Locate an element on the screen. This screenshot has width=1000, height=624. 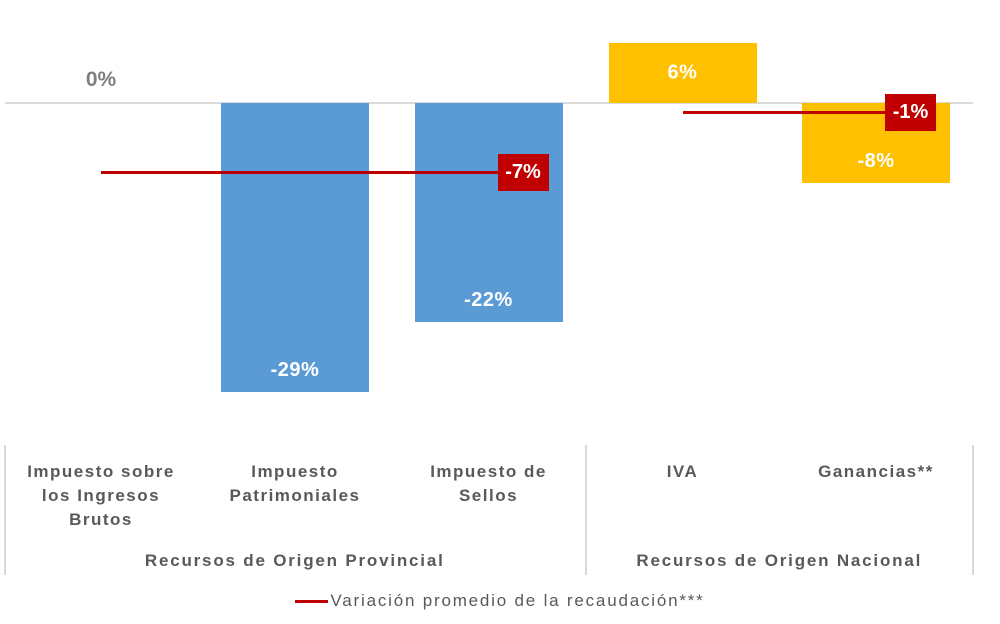
legend-label: Variación promedio de la recaudación*** is located at coordinates (517, 600).